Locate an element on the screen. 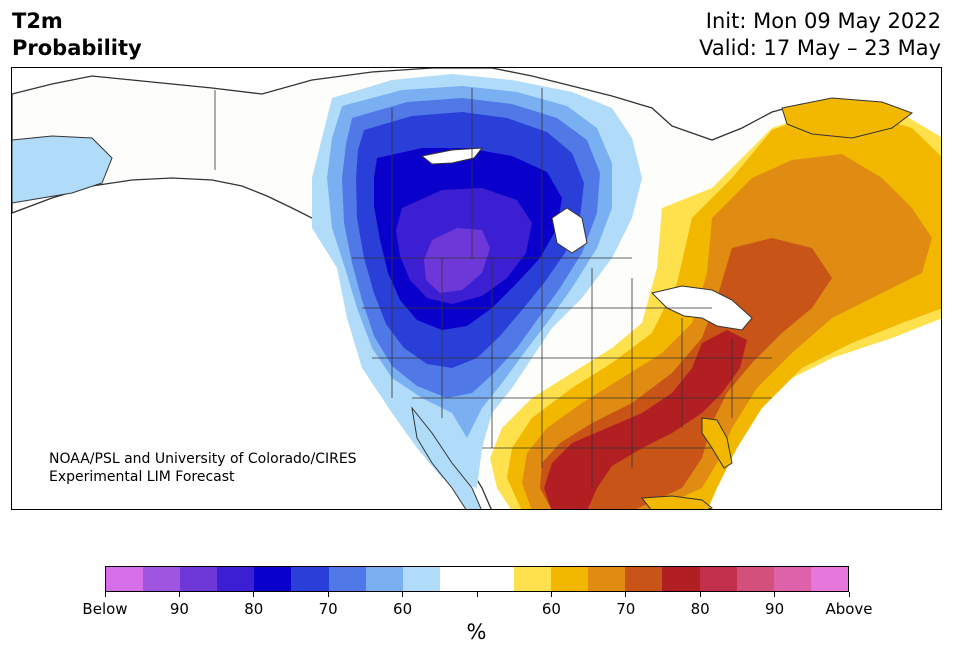 The image size is (953, 659). colorbar is located at coordinates (477, 579).